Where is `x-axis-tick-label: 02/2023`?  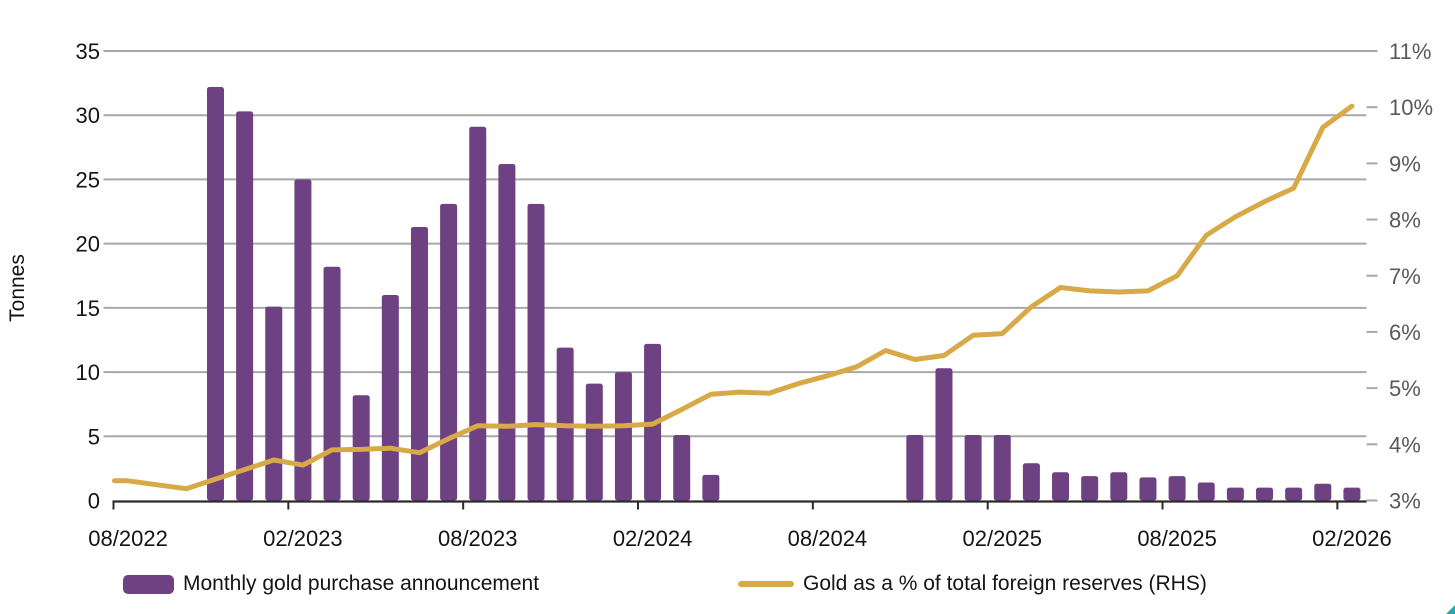
x-axis-tick-label: 02/2023 is located at coordinates (303, 538).